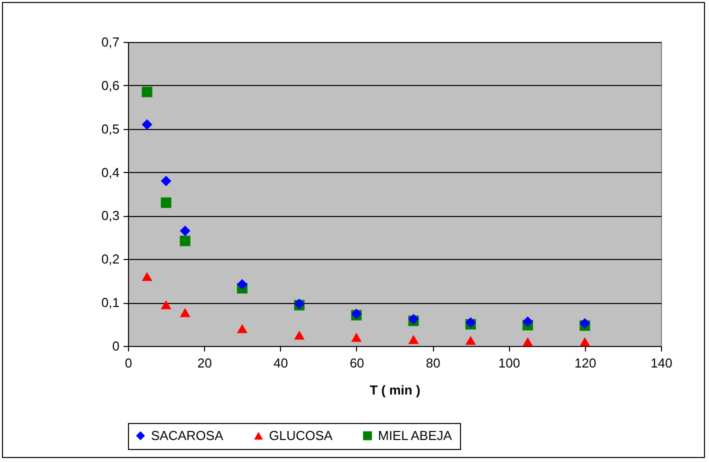 Image resolution: width=709 pixels, height=462 pixels. I want to click on x-tick-label: 100, so click(509, 363).